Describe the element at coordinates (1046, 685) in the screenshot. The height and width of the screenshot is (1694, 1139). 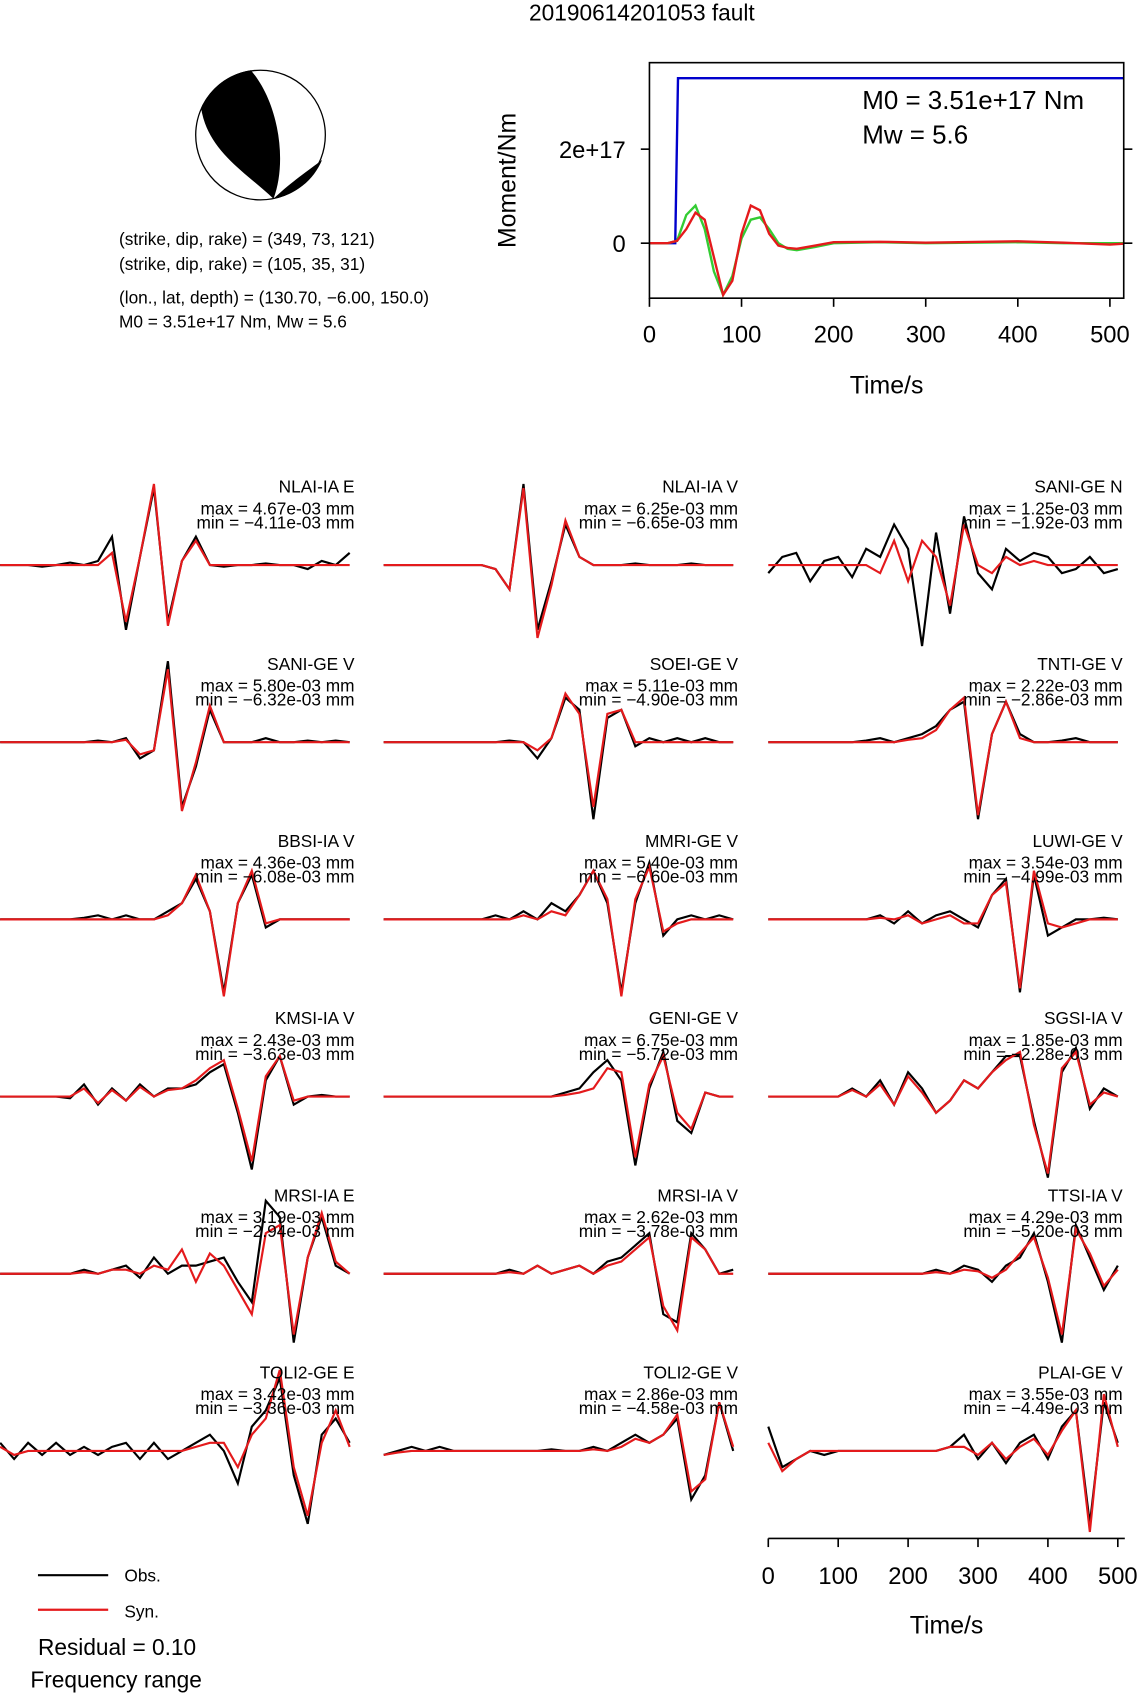
I see `max-label: max = 2.22e-03 mm` at that location.